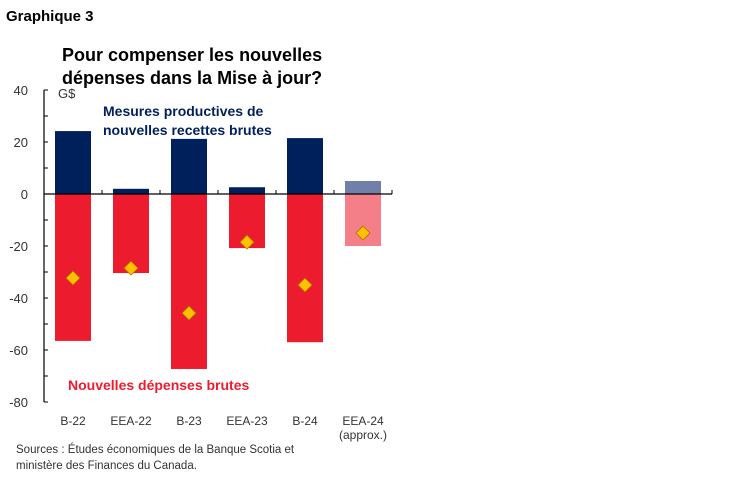 This screenshot has height=483, width=748. What do you see at coordinates (363, 435) in the screenshot?
I see `x-tick-label: (approx.)` at bounding box center [363, 435].